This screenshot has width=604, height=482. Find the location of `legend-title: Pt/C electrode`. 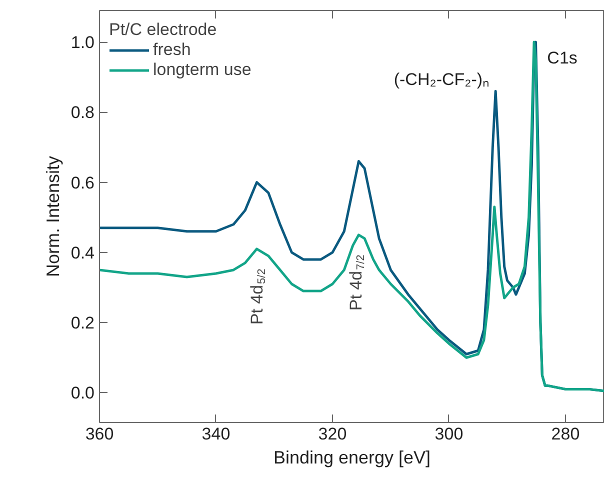

legend-title: Pt/C electrode is located at coordinates (163, 30).